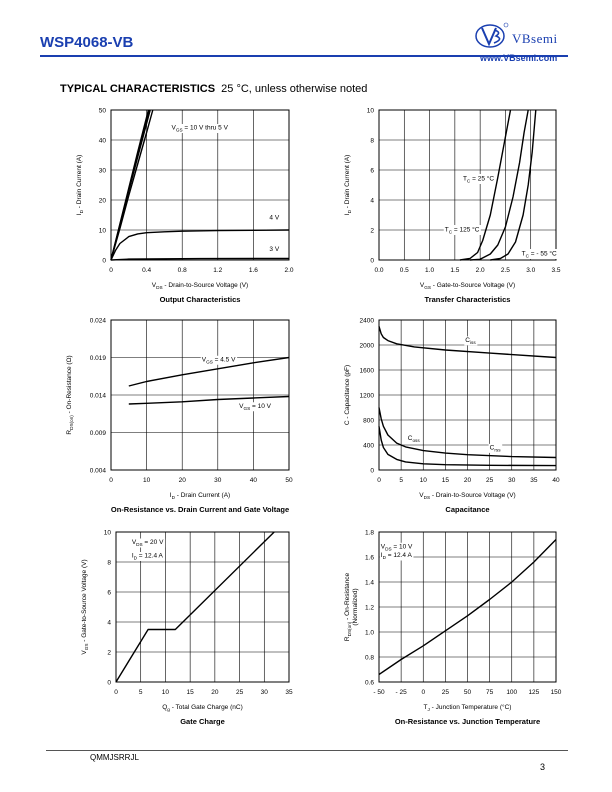  What do you see at coordinates (402, 692) in the screenshot?
I see `x-tick-label: - 25` at bounding box center [402, 692].